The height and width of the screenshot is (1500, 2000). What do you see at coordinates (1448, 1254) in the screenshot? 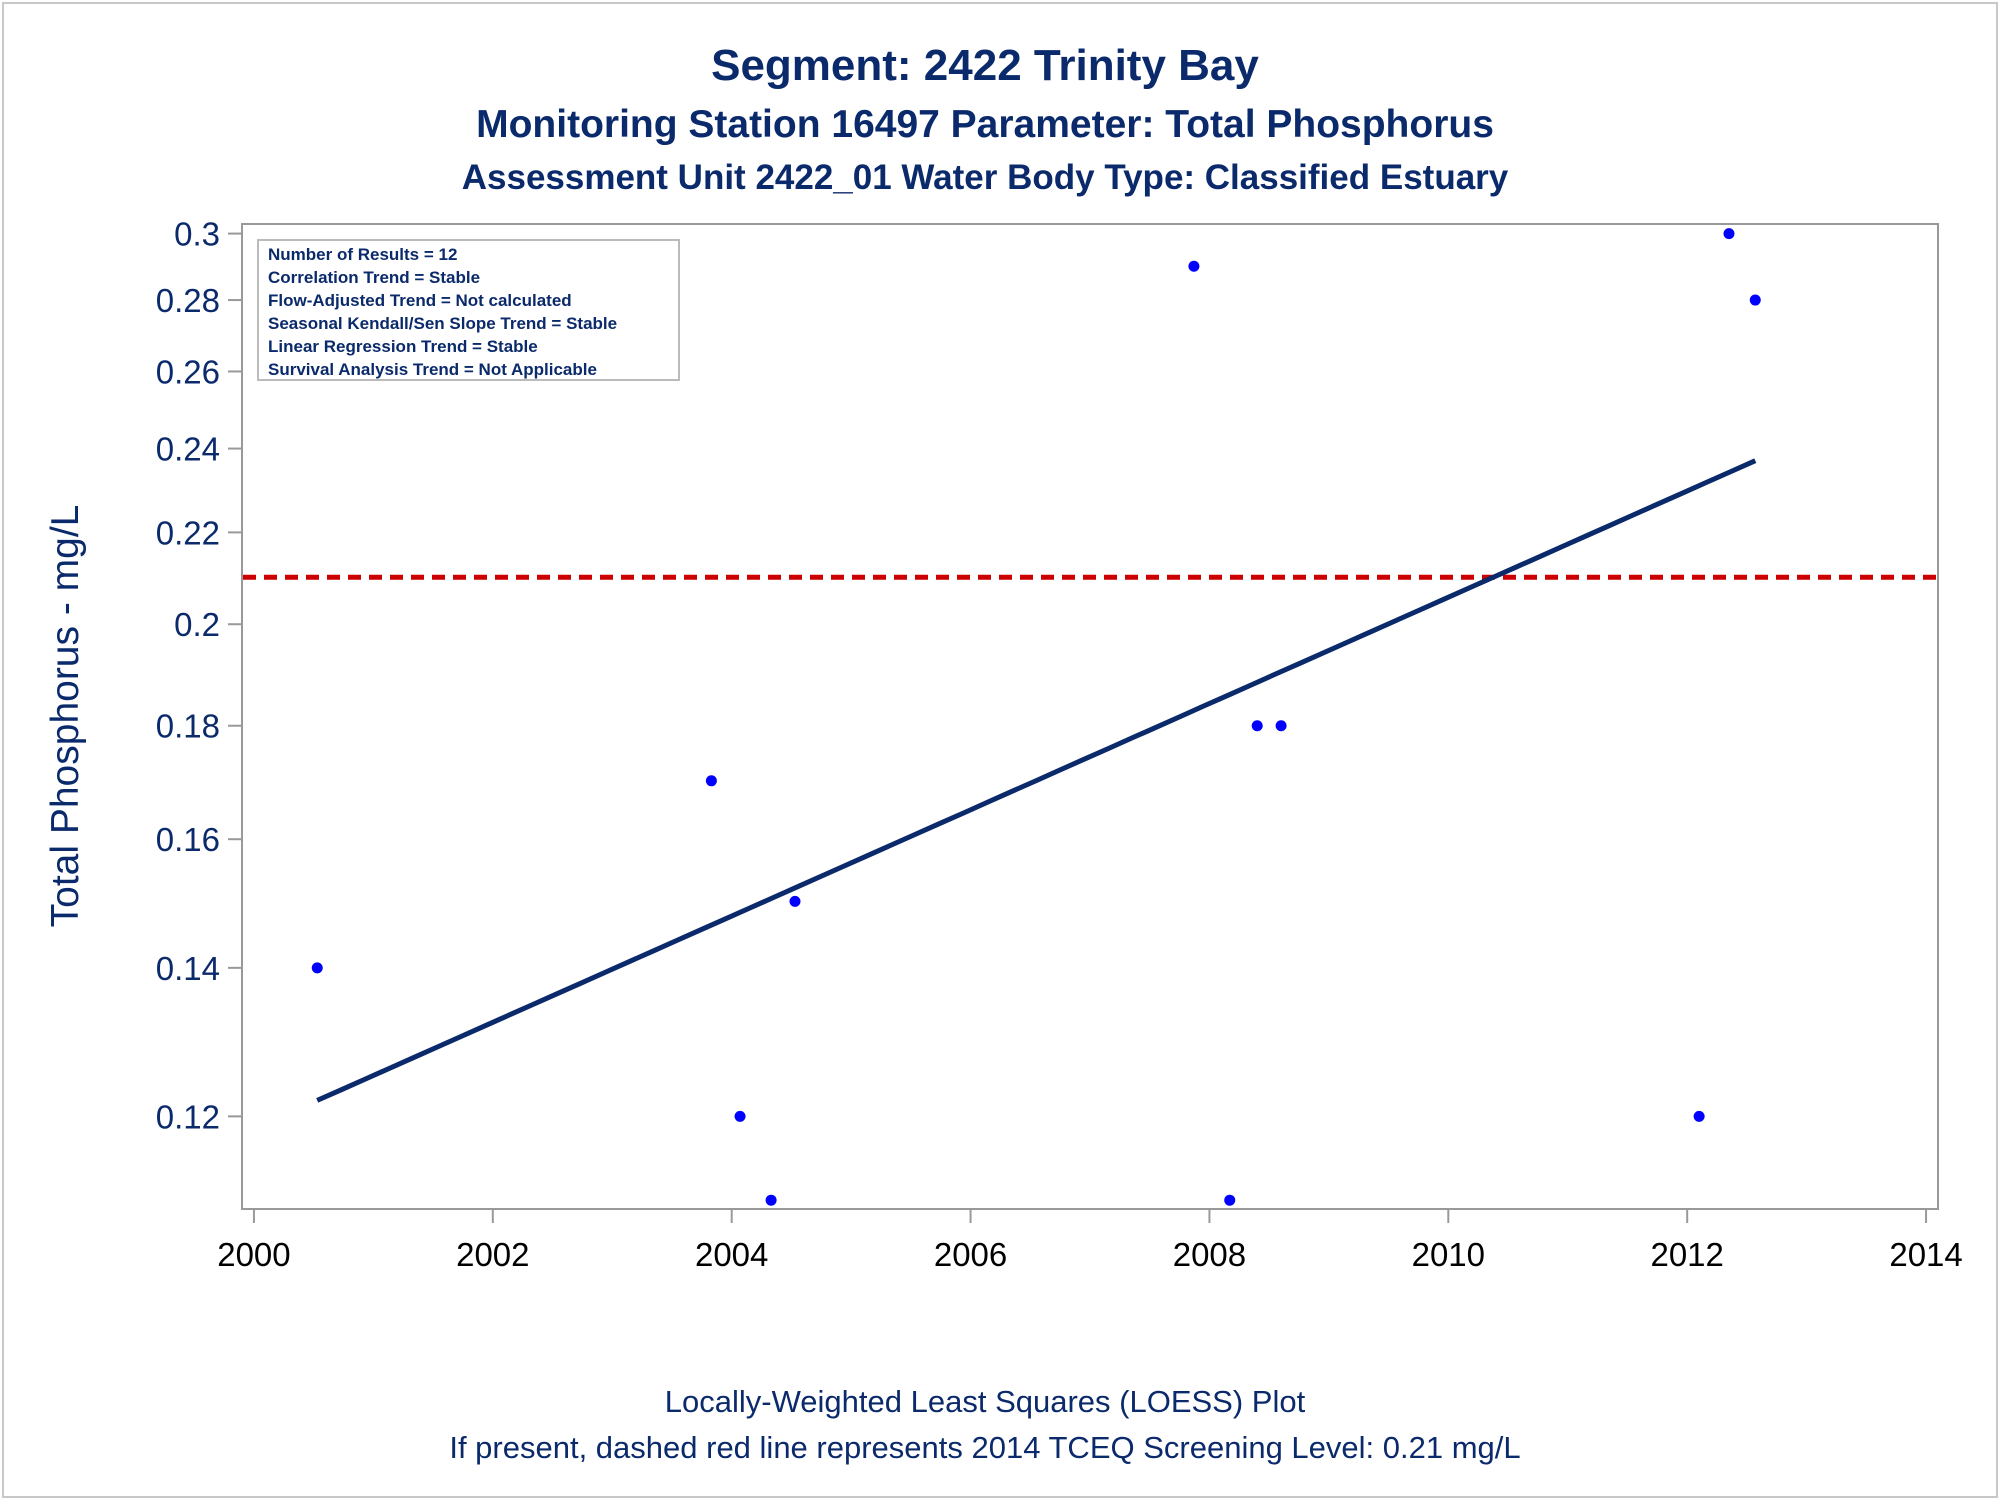
I see `x-tick-label: 2010` at bounding box center [1448, 1254].